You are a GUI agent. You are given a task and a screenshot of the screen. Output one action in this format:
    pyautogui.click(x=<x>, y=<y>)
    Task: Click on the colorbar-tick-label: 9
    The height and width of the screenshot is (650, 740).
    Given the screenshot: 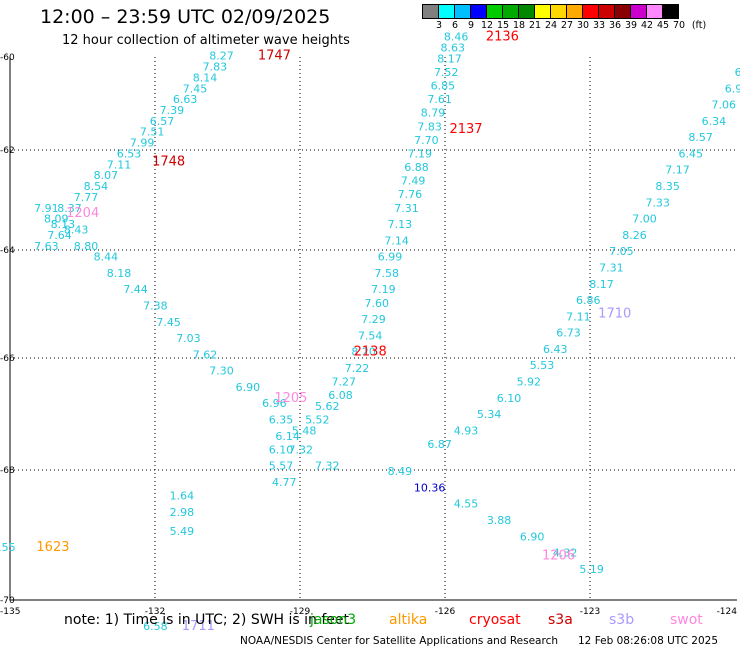 What is the action you would take?
    pyautogui.click(x=471, y=25)
    